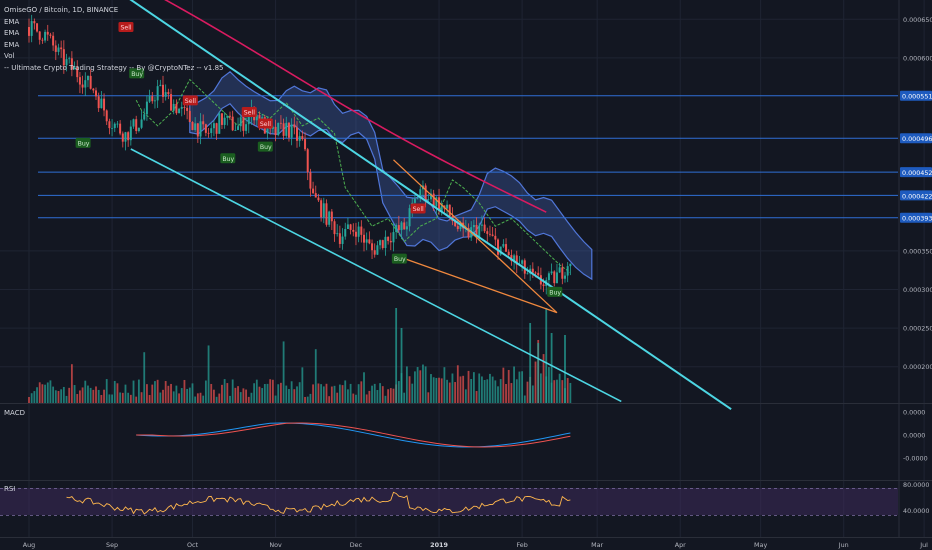  What do you see at coordinates (917, 290) in the screenshot?
I see `y-tick-label: 0.000300` at bounding box center [917, 290].